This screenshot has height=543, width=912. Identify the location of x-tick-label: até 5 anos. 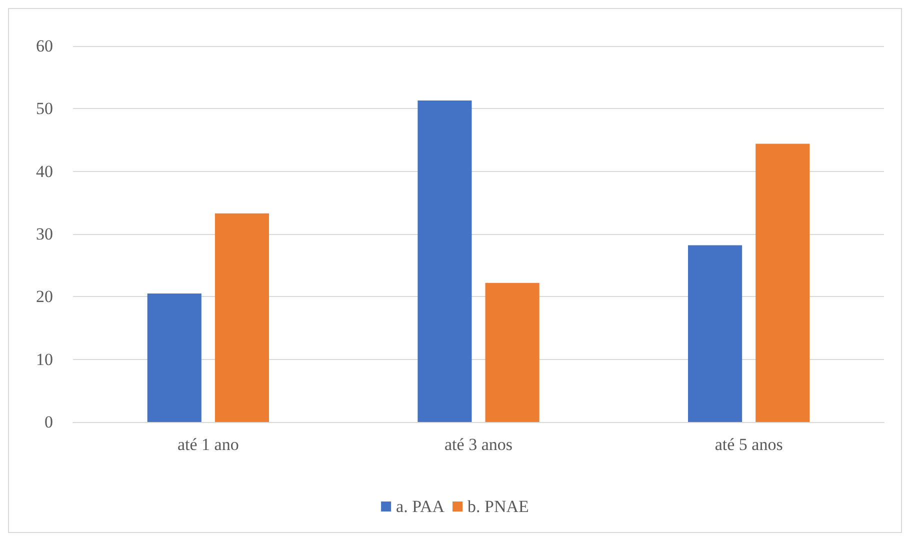
(748, 444).